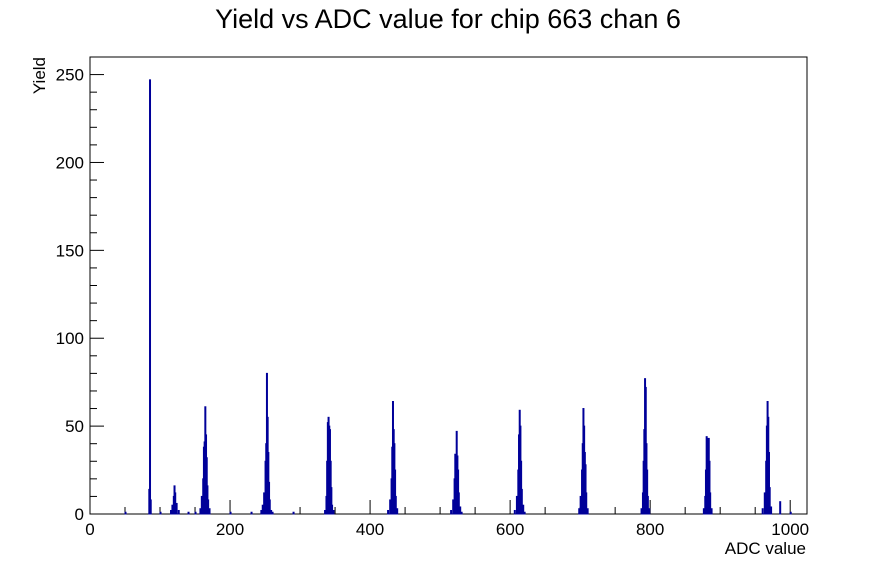 The image size is (896, 572). Describe the element at coordinates (510, 529) in the screenshot. I see `x-tick-label: 600` at that location.